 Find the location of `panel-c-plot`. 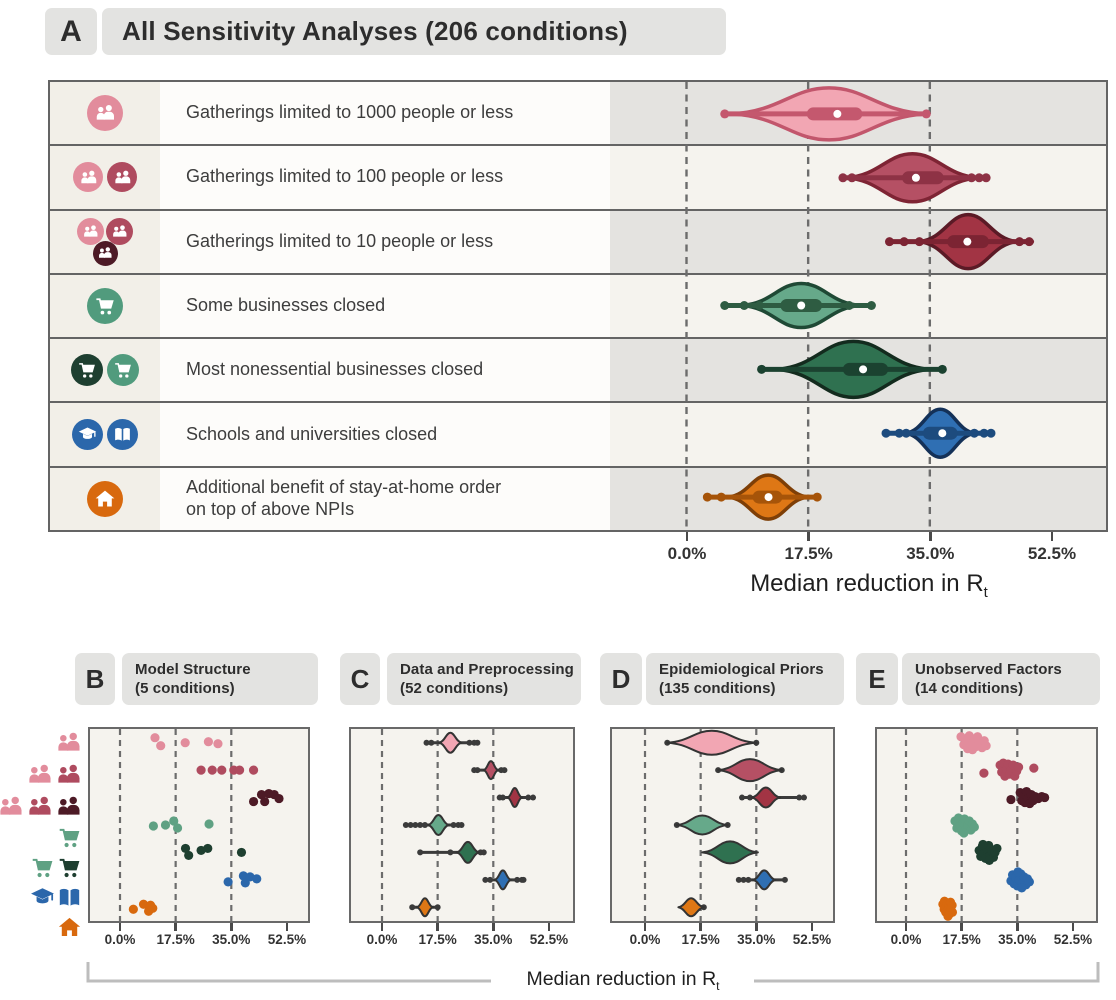

panel-c-plot is located at coordinates (462, 825).